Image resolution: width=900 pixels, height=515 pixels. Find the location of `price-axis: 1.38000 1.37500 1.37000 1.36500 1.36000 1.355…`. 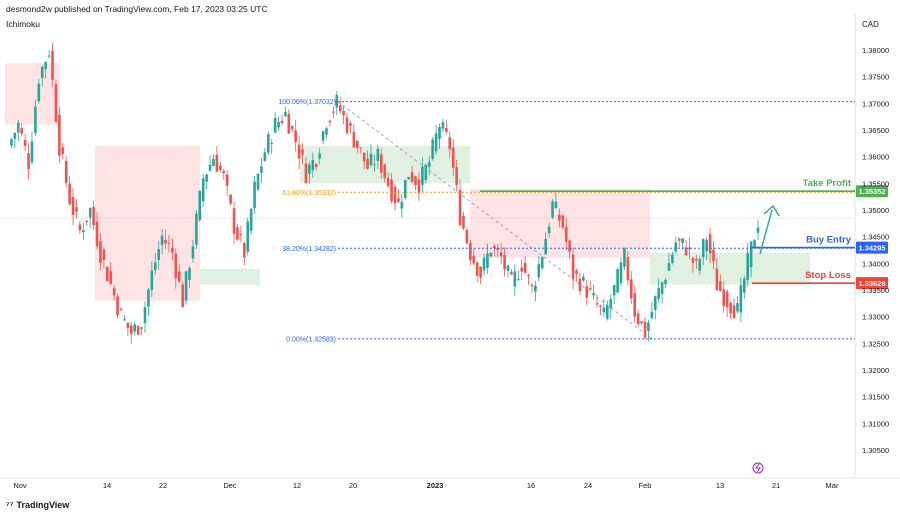

price-axis: 1.38000 1.37500 1.37000 1.36500 1.36000 1.355… is located at coordinates (875, 250).